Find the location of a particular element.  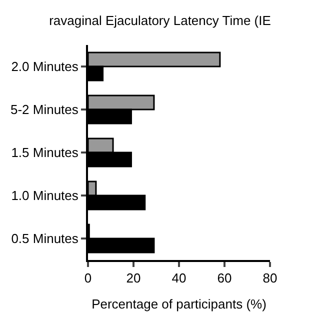

y-tick-label: 1.5 Minutes is located at coordinates (45, 152).